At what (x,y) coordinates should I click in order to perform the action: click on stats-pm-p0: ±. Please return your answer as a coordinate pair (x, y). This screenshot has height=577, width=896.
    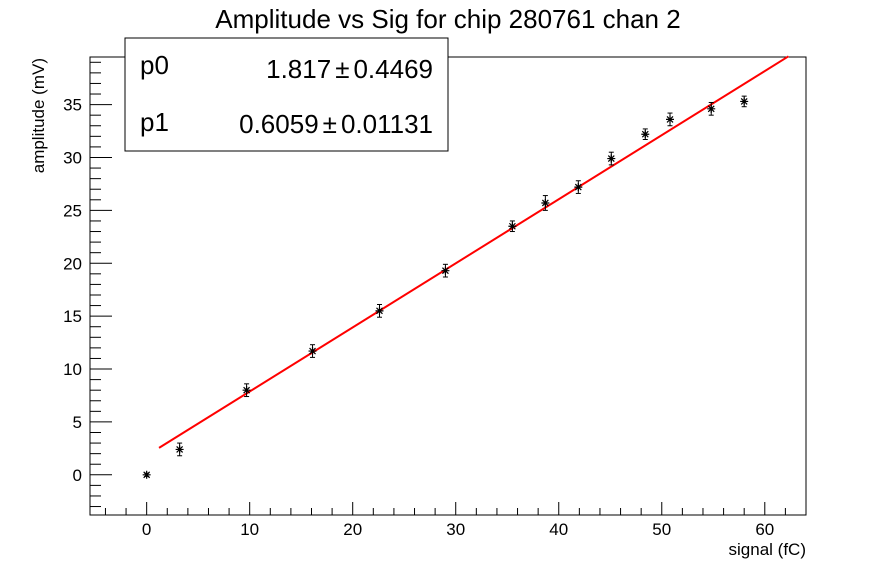
    Looking at the image, I should click on (342, 69).